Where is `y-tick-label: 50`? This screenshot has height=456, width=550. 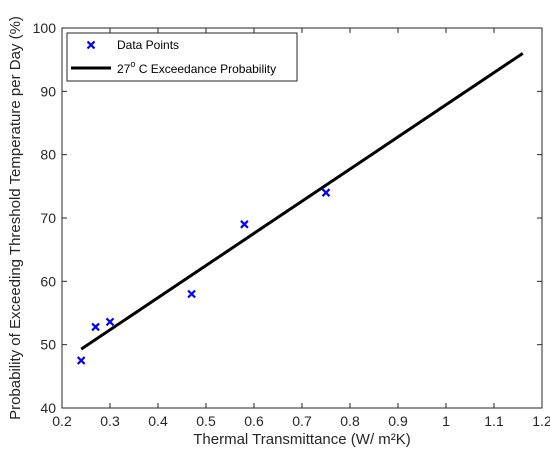 y-tick-label: 50 is located at coordinates (48, 345).